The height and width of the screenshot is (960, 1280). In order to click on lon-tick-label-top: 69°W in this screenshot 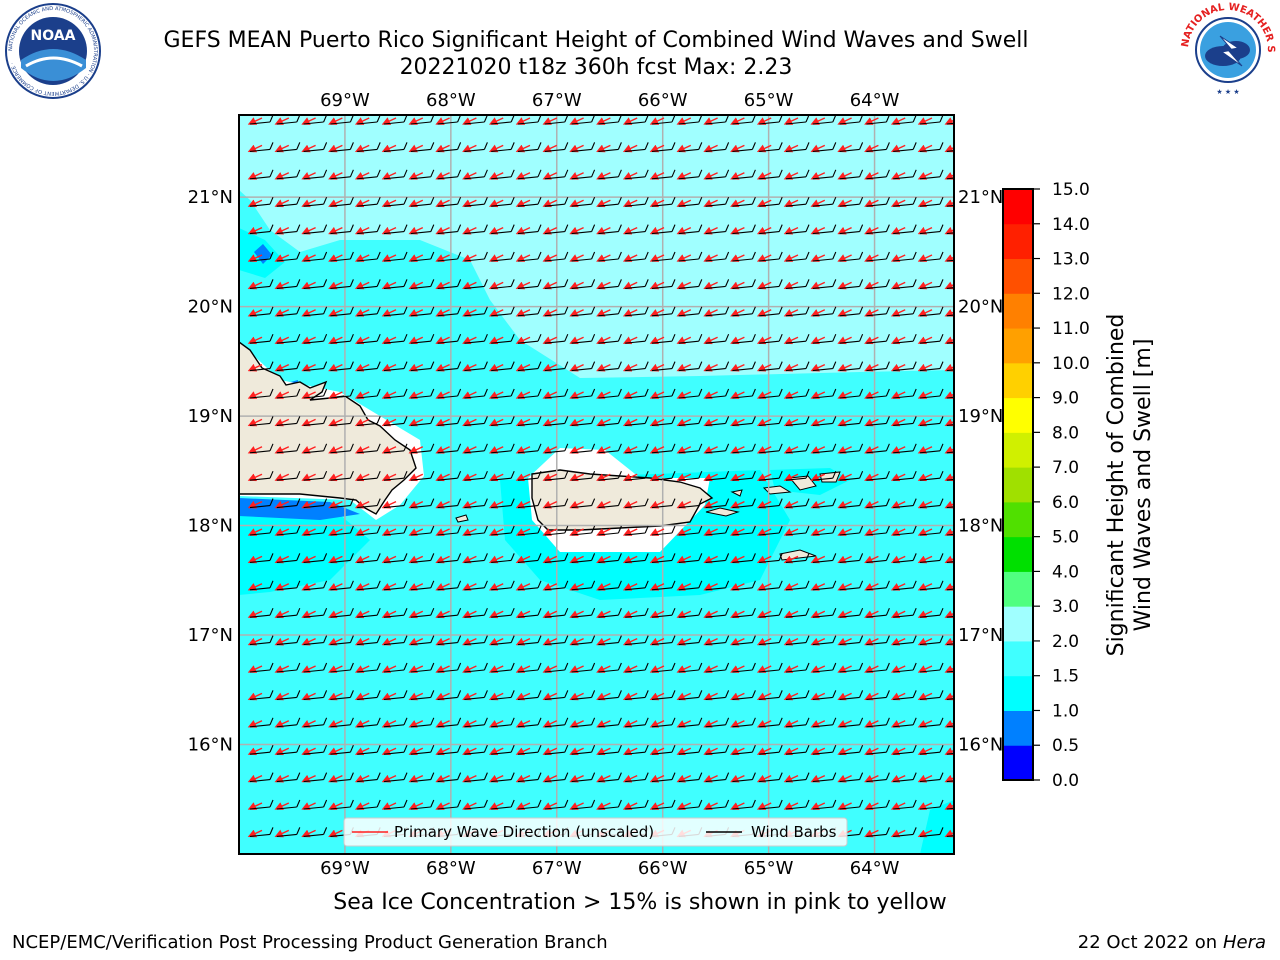, I will do `click(345, 100)`.